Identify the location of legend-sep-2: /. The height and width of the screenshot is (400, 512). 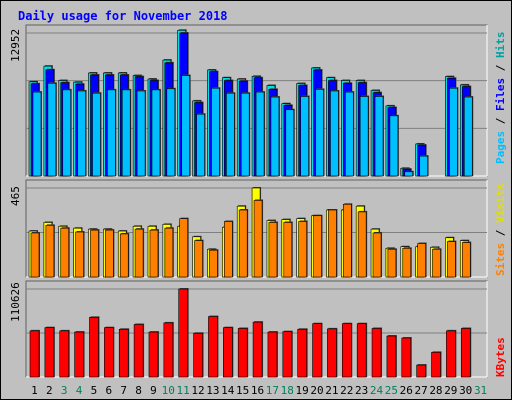
(500, 68).